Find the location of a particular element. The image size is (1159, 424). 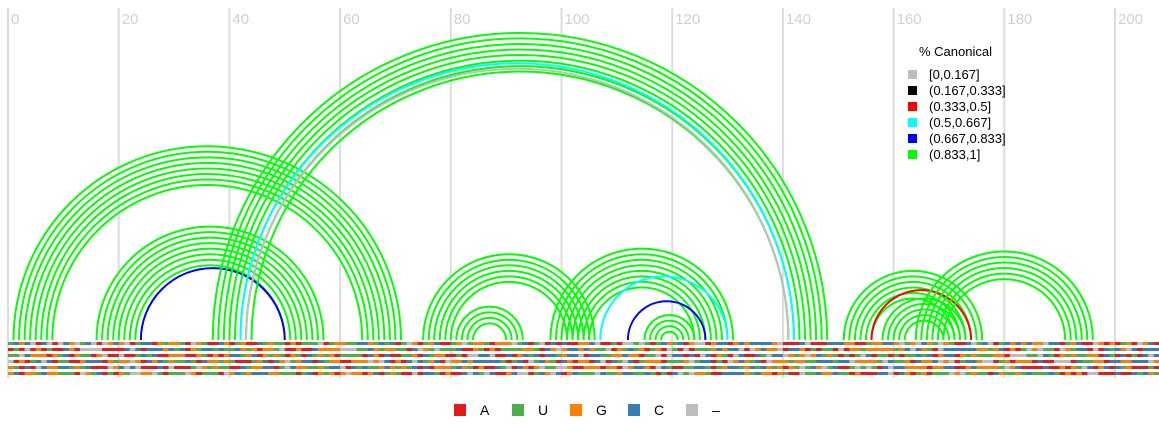

x-tick-label: 180 is located at coordinates (1019, 19).